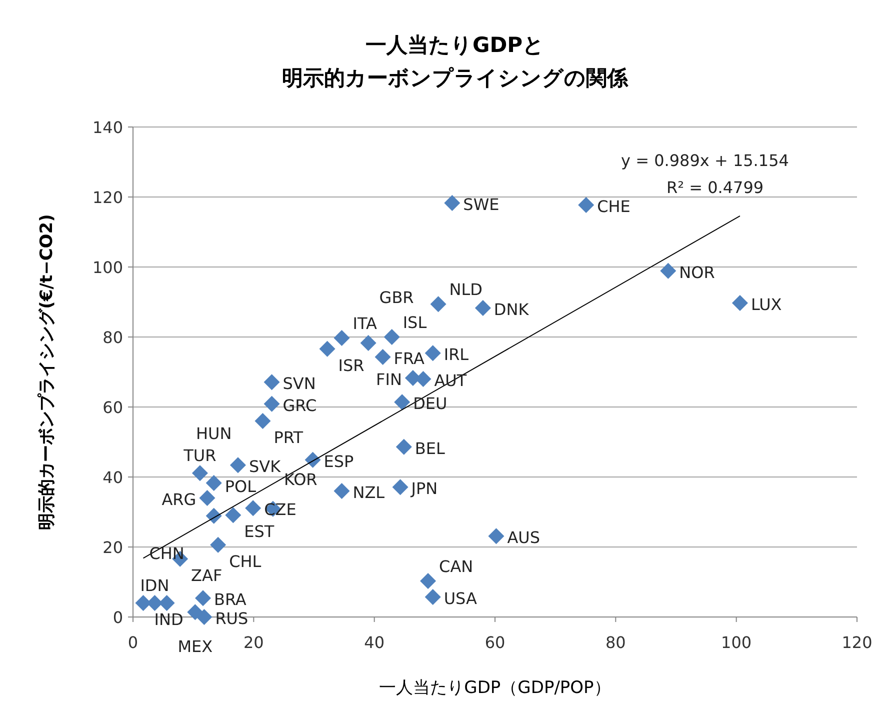 This screenshot has width=875, height=718. Describe the element at coordinates (112, 407) in the screenshot. I see `y-tick-label: 60` at that location.